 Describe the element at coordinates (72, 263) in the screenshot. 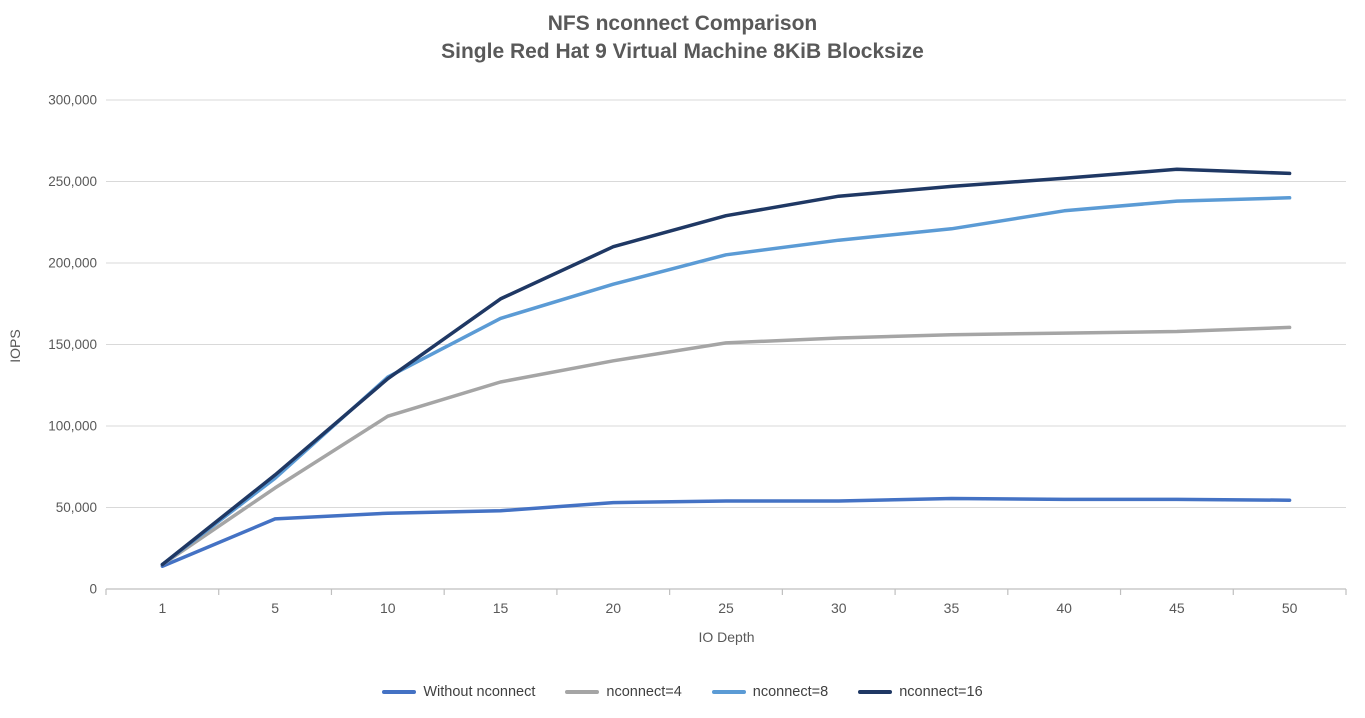

I see `y-axis-tick-label: 200,000` at that location.